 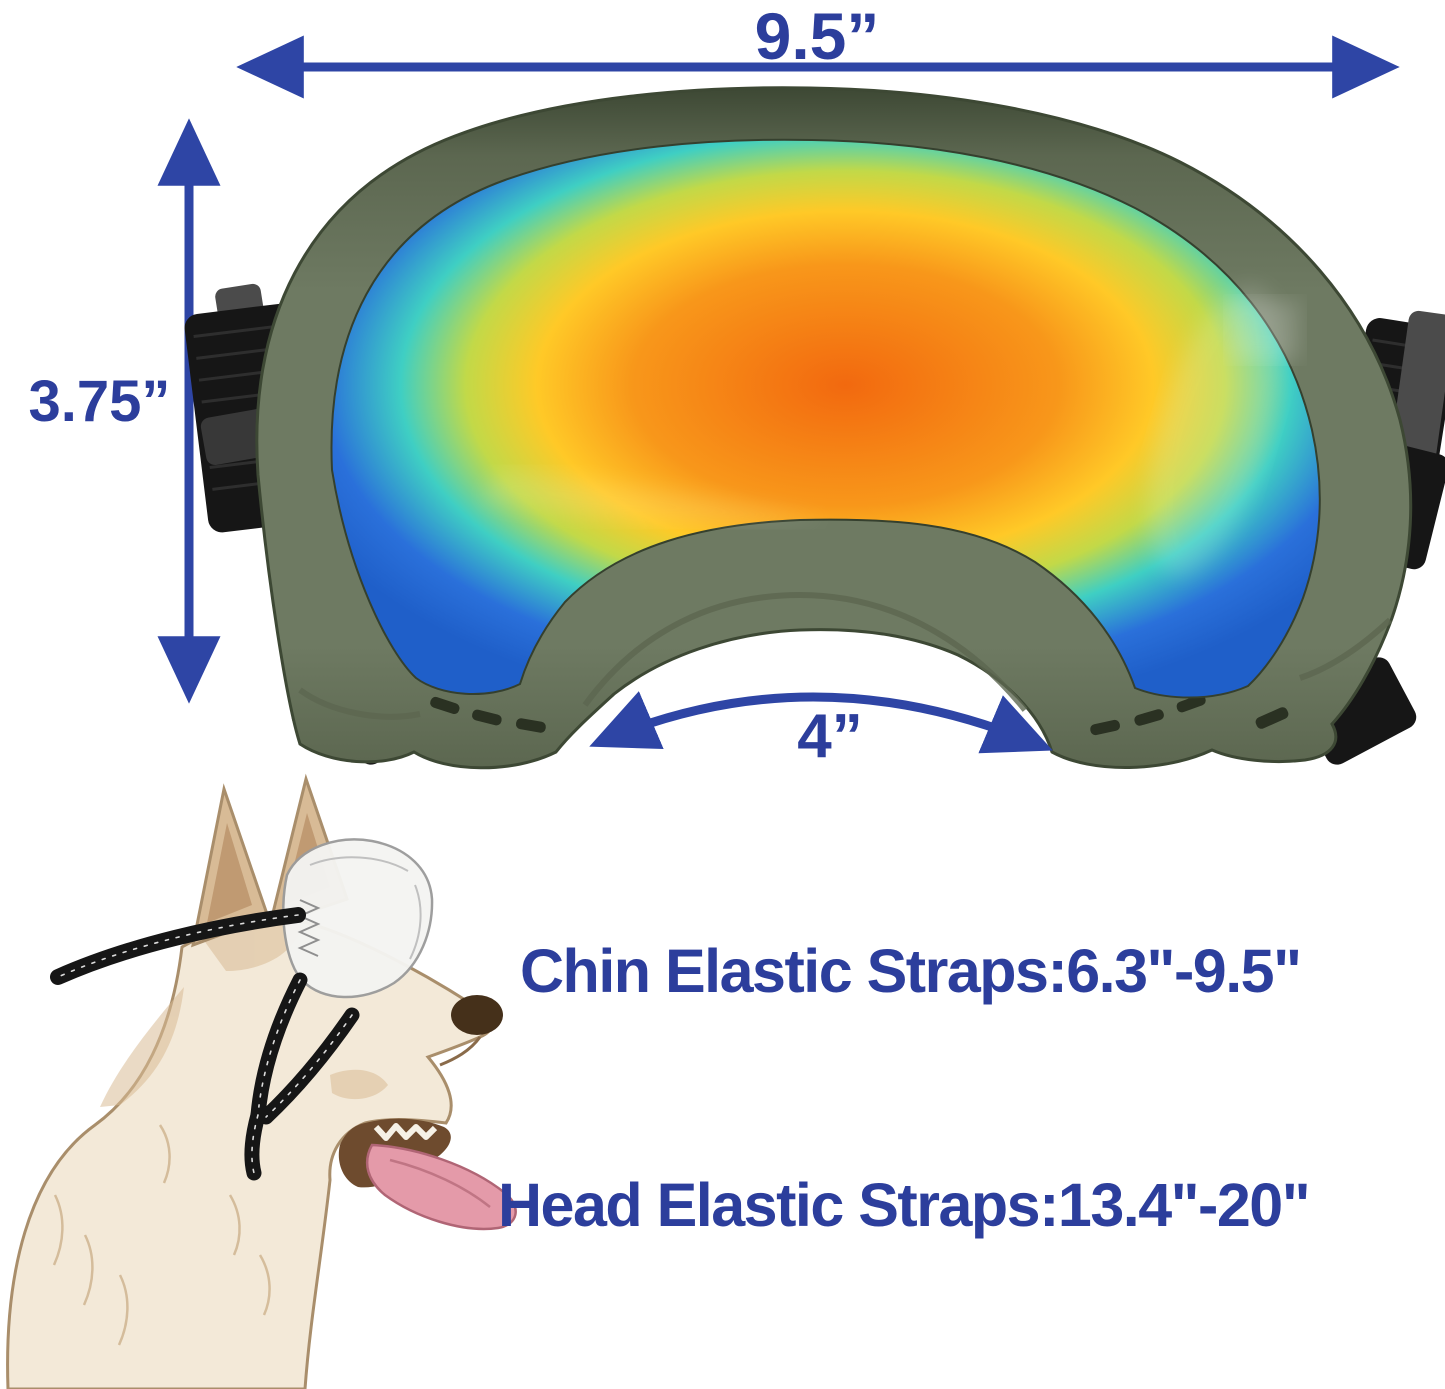 What do you see at coordinates (244, 1015) in the screenshot?
I see `fur-patches` at bounding box center [244, 1015].